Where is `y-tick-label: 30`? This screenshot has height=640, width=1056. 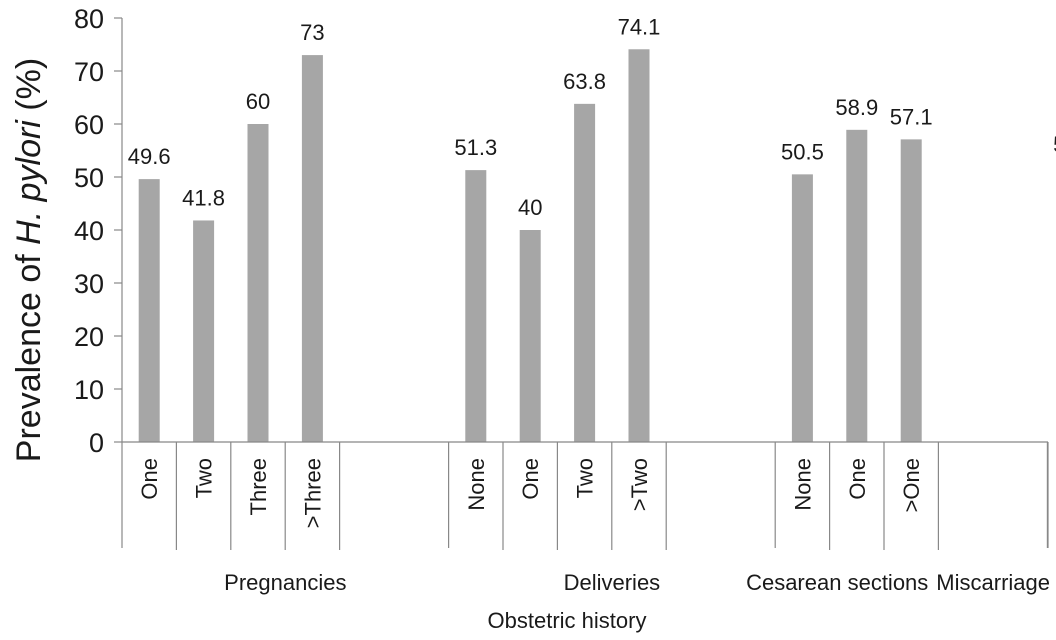 y-tick-label: 30 is located at coordinates (89, 284).